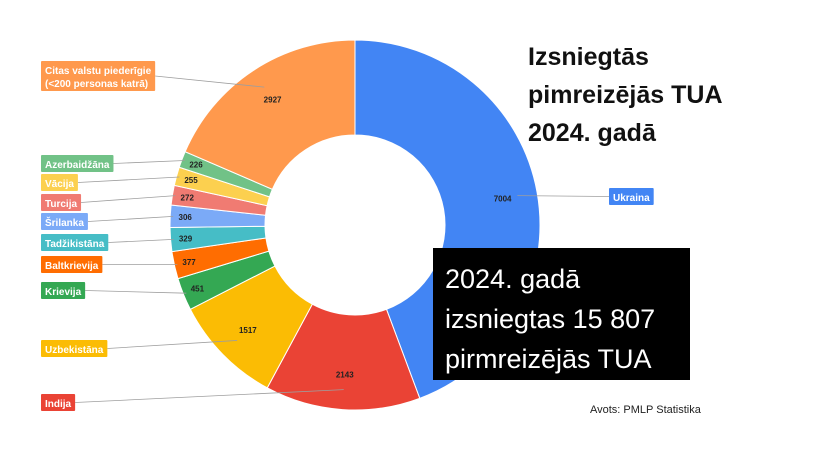 The height and width of the screenshot is (461, 820). Describe the element at coordinates (141, 240) in the screenshot. I see `leader-tadzikistana` at that location.